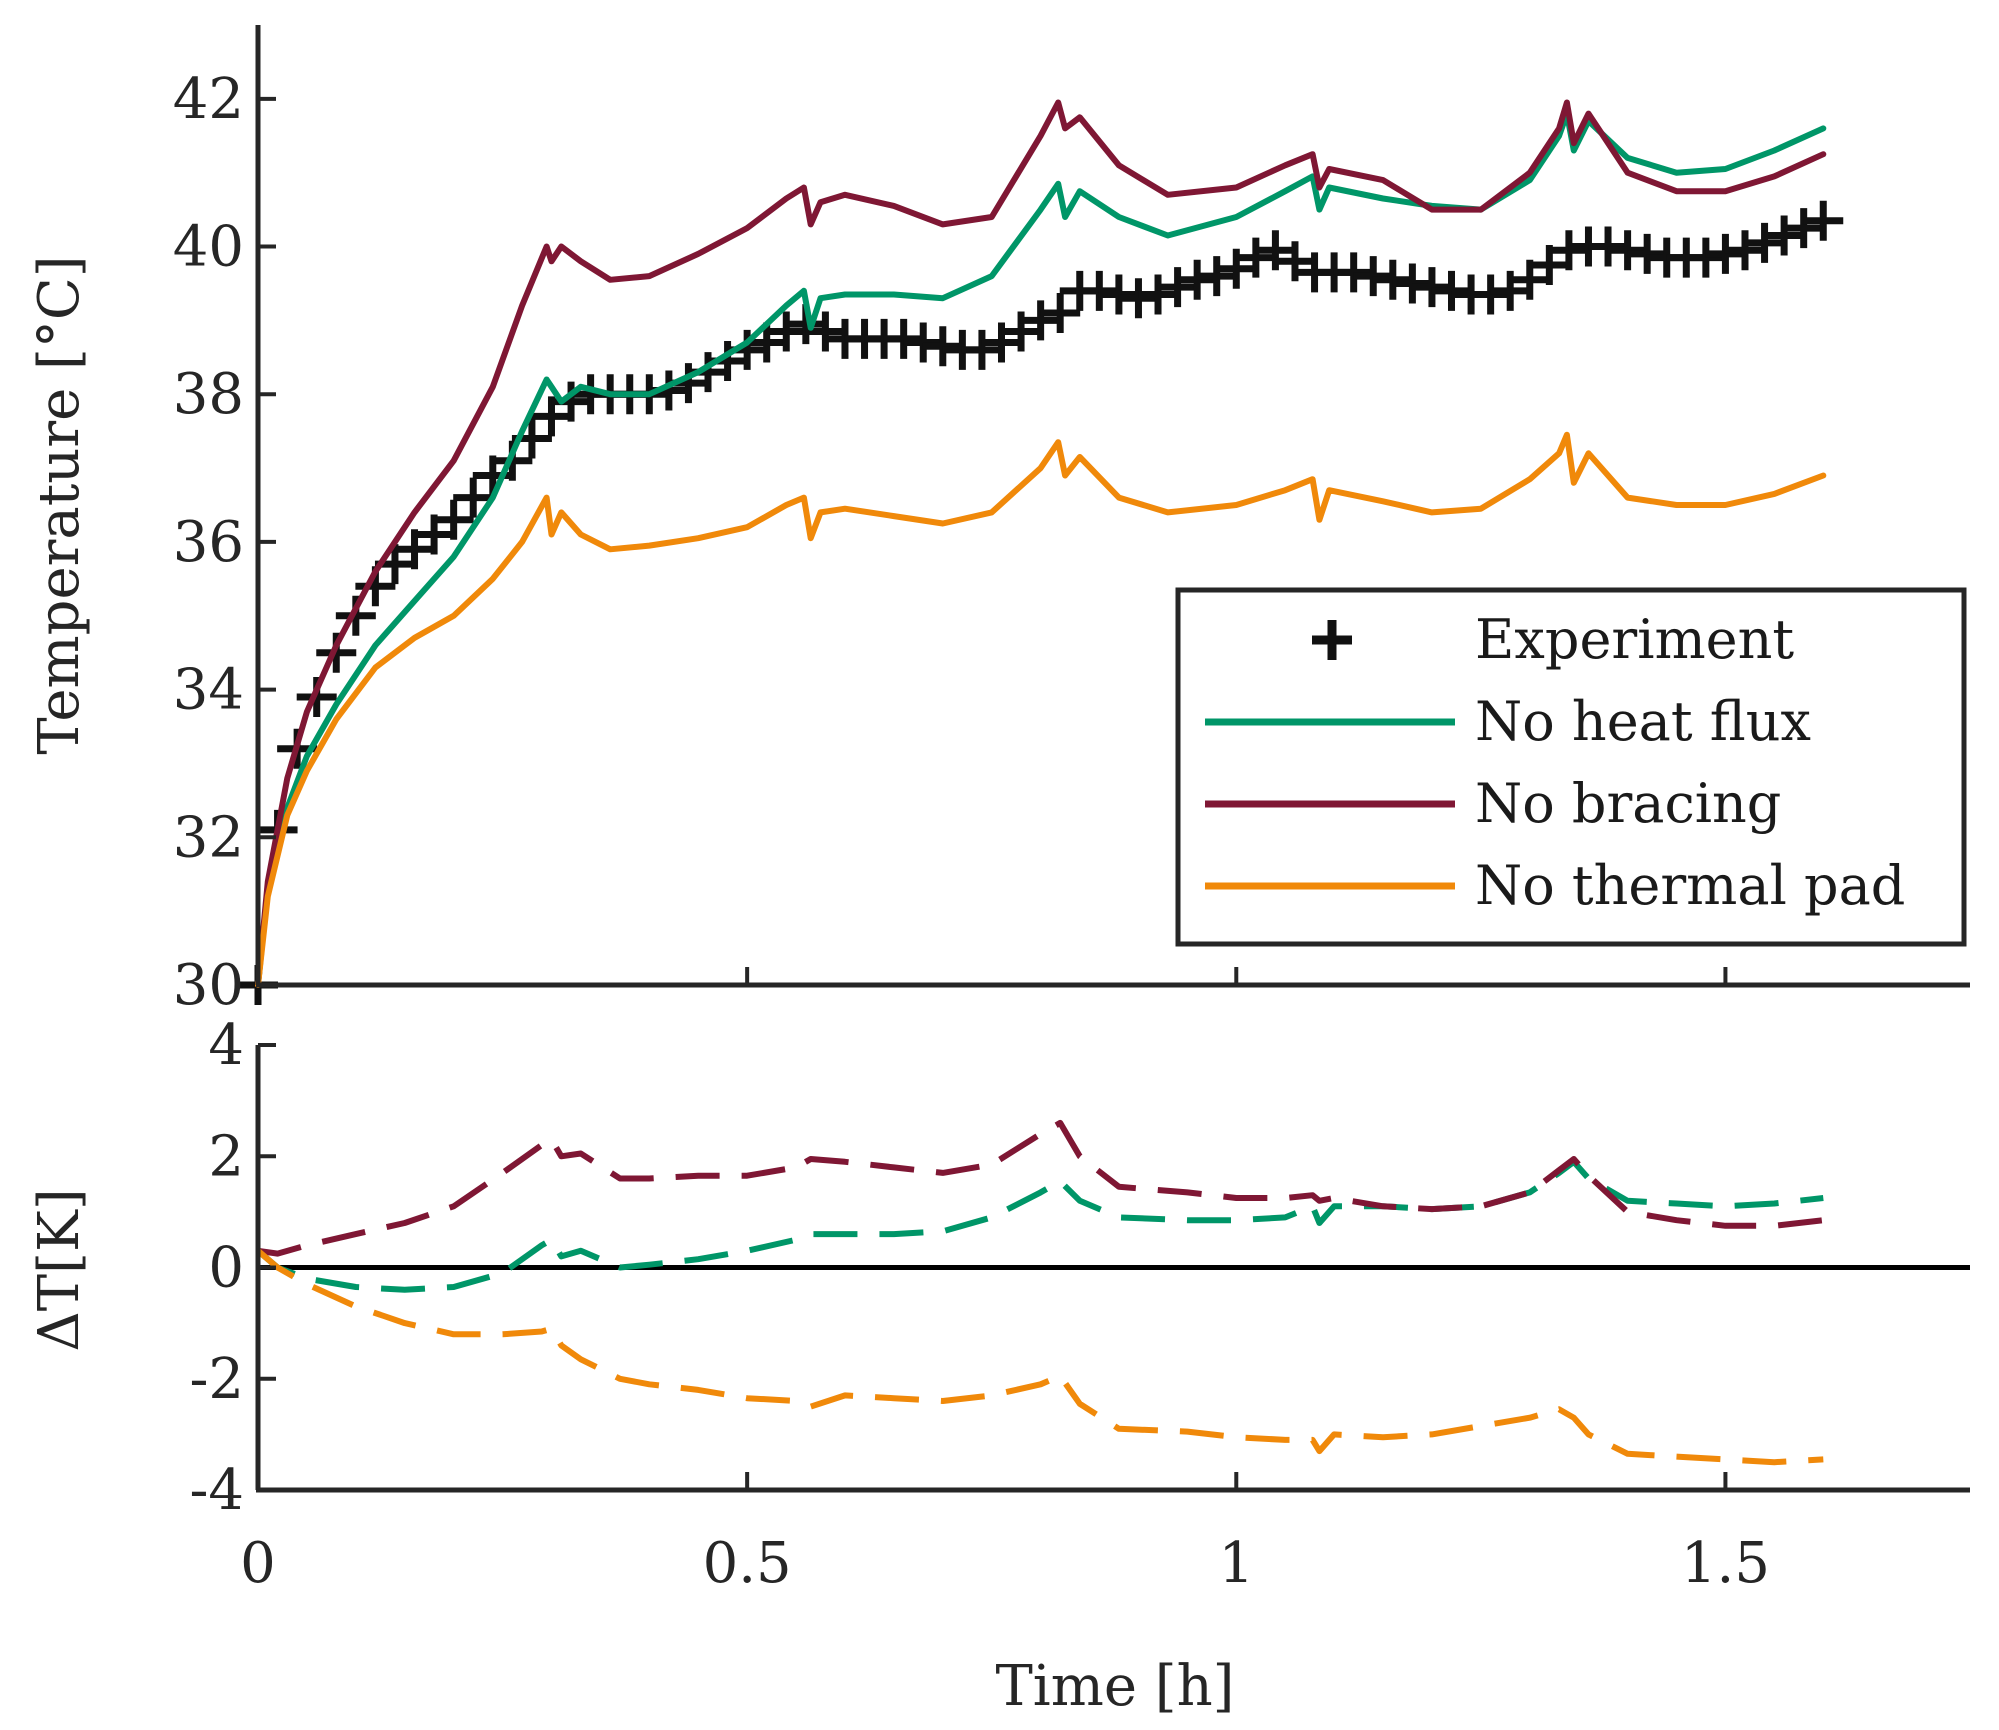 The width and height of the screenshot is (1999, 1730). Describe the element at coordinates (1114, 1686) in the screenshot. I see `x-axis-label: Time [h]` at that location.